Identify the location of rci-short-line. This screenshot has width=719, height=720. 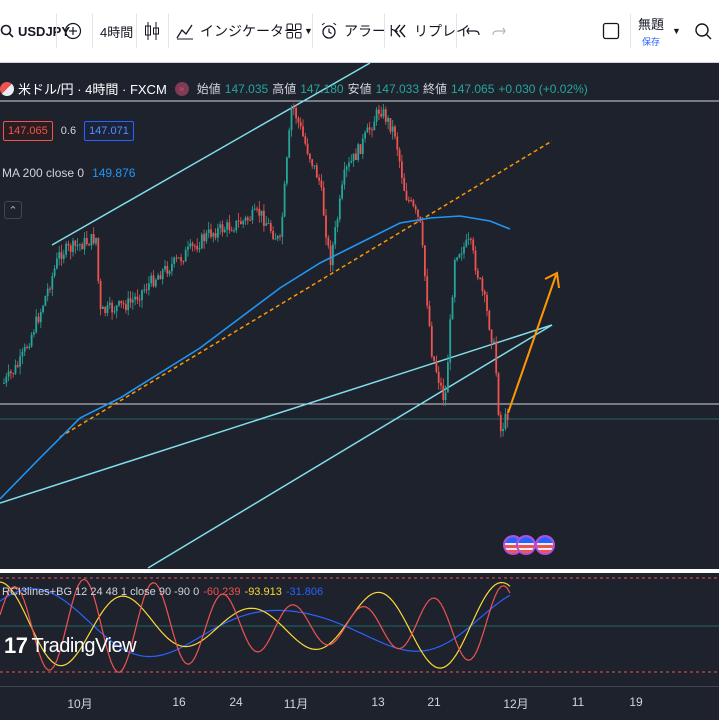
(255, 625).